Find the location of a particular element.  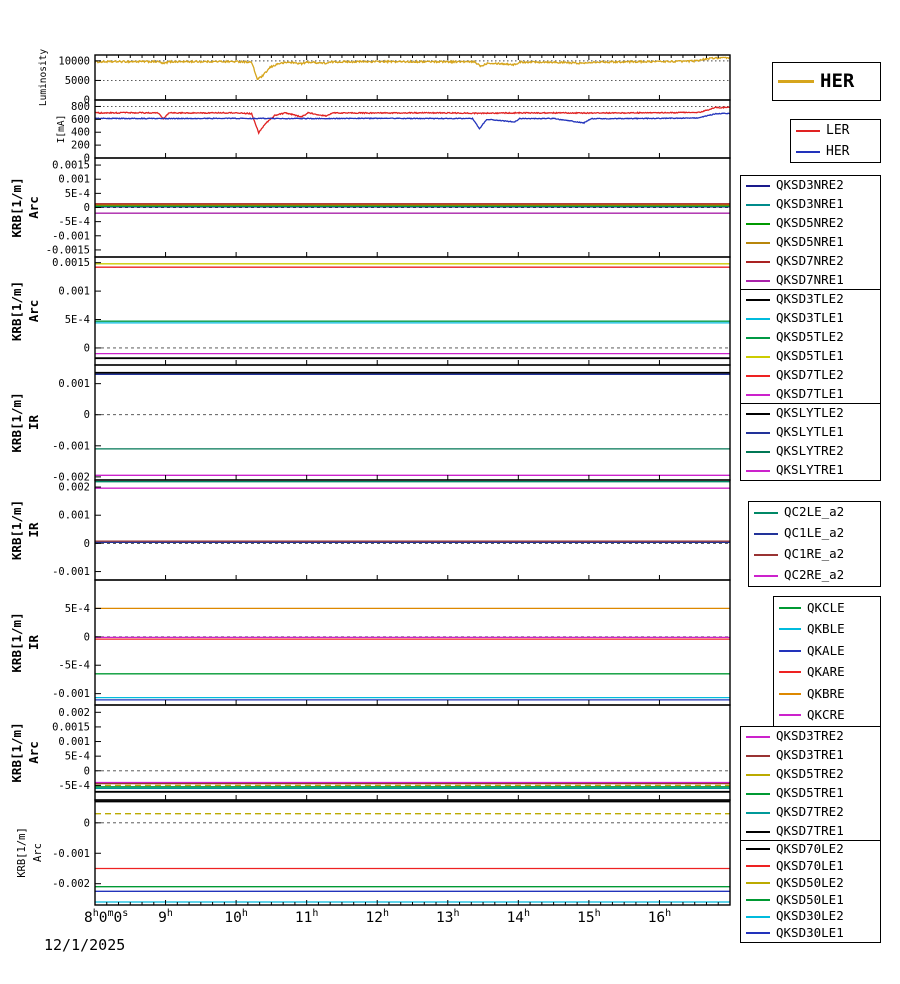

legend-label: QKSD5NRE2 is located at coordinates (810, 223).